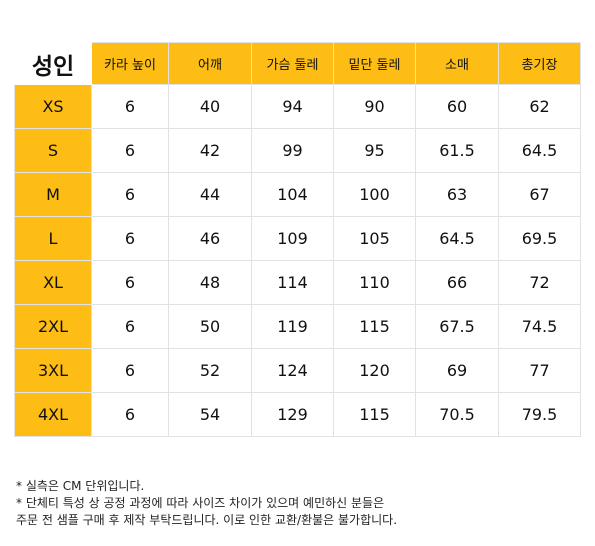 This screenshot has width=595, height=546. What do you see at coordinates (292, 326) in the screenshot?
I see `measurement-cell: 119` at bounding box center [292, 326].